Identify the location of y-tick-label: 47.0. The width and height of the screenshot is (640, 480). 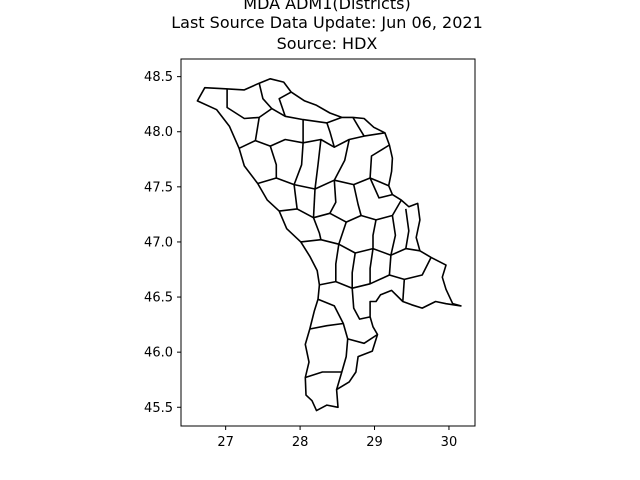
(158, 242).